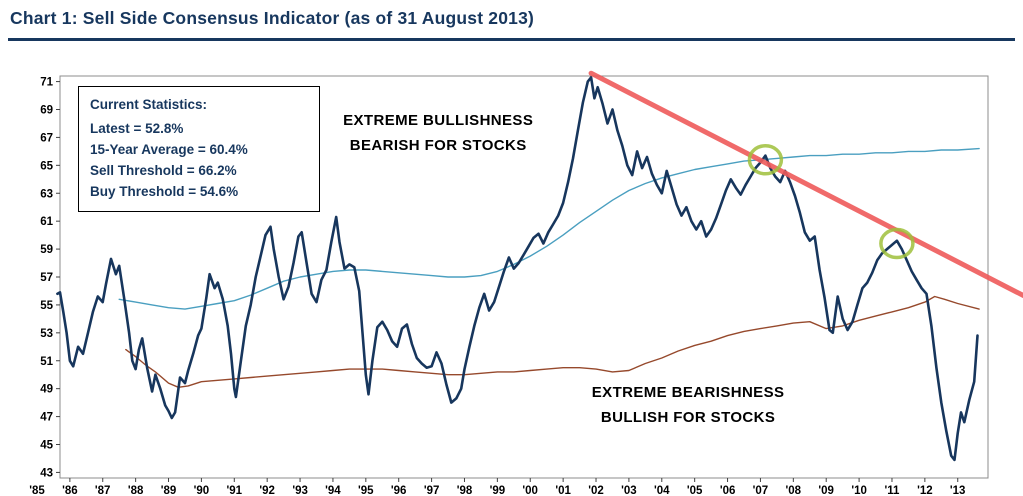 This screenshot has height=496, width=1023. Describe the element at coordinates (629, 490) in the screenshot. I see `x-axis-label: '03` at that location.